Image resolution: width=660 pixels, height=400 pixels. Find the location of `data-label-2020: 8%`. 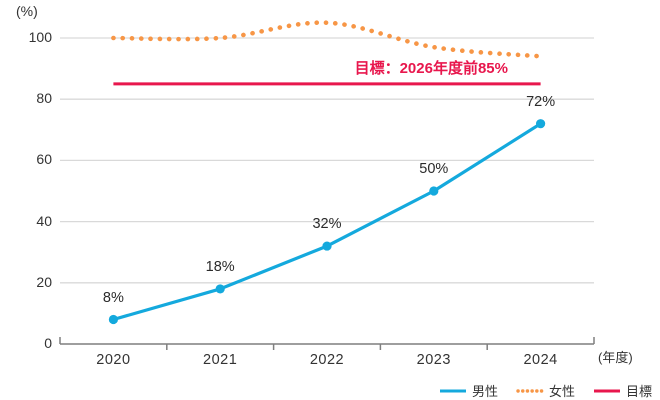

data-label-2020: 8% is located at coordinates (113, 297).